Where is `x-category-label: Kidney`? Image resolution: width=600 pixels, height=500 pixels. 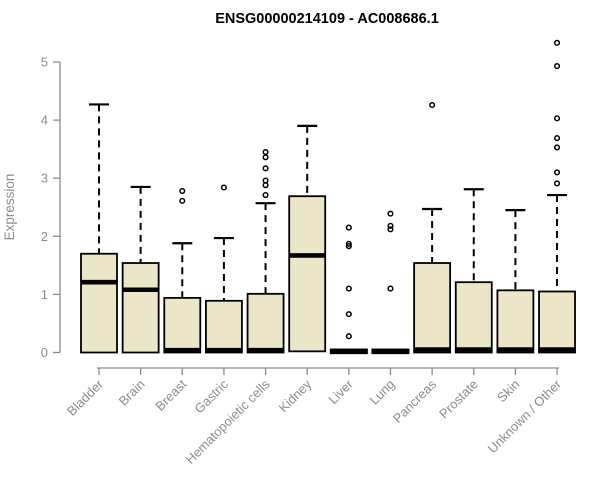
x-category-label: Kidney is located at coordinates (295, 395).